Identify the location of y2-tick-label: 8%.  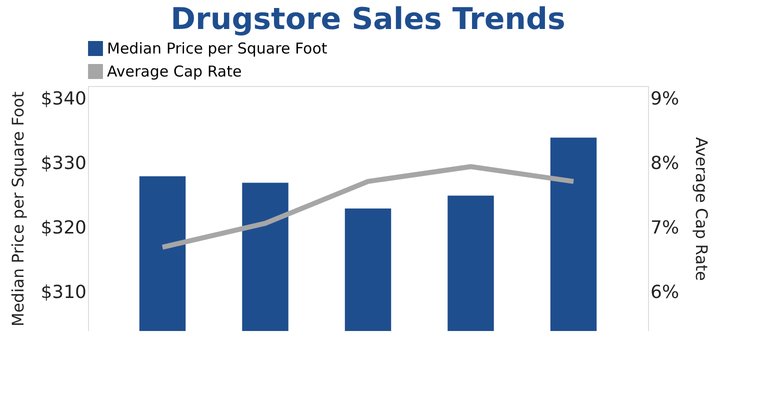
(665, 163).